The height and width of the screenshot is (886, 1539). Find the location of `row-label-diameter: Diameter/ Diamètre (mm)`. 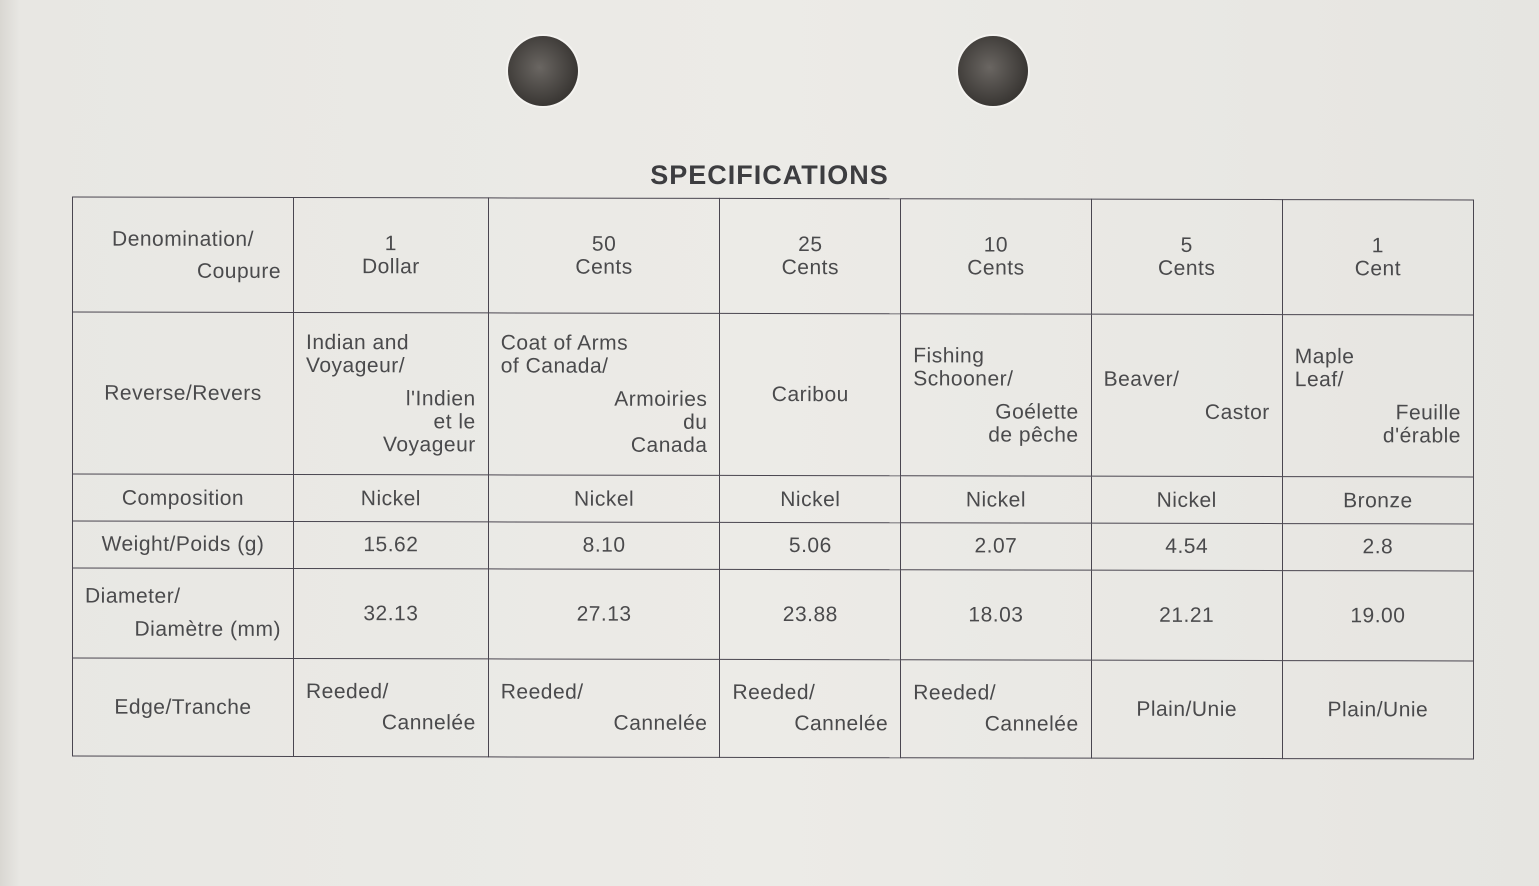

row-label-diameter: Diameter/ Diamètre (mm) is located at coordinates (183, 613).